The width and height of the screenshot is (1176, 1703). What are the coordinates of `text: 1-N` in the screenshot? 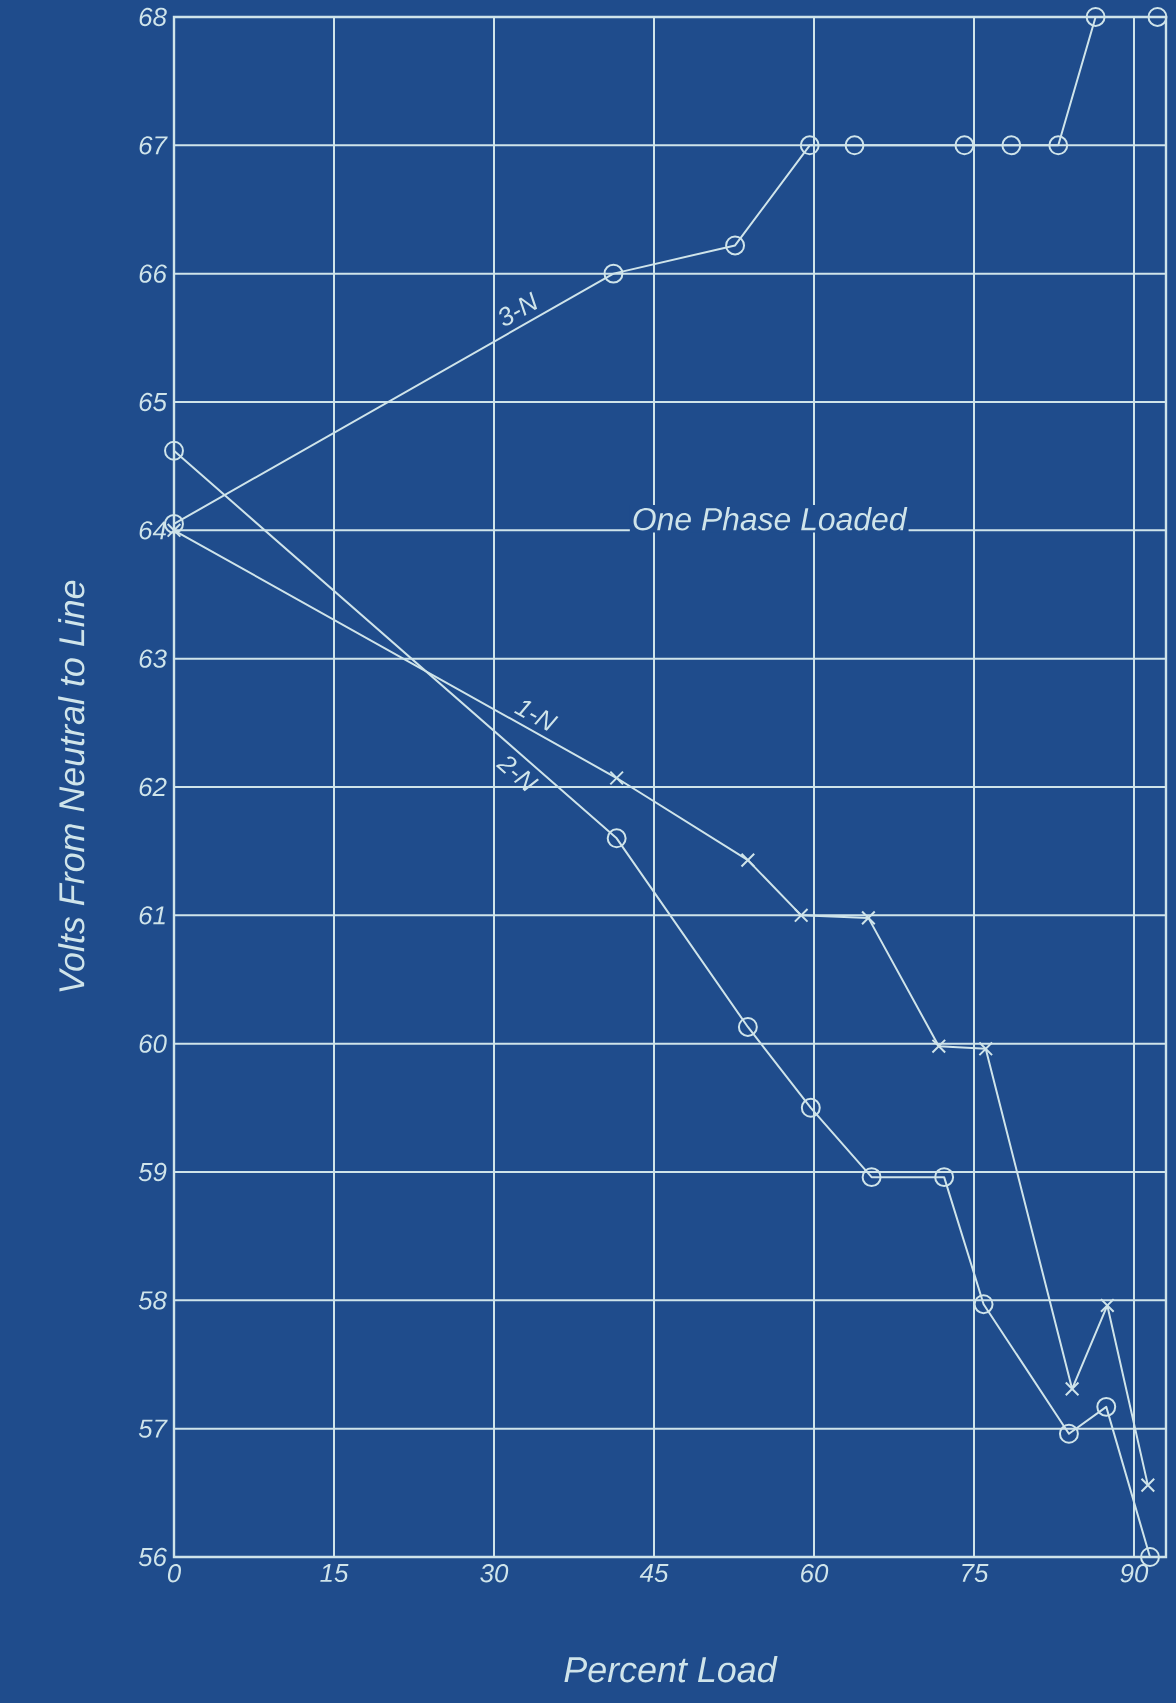 It's located at (536, 715).